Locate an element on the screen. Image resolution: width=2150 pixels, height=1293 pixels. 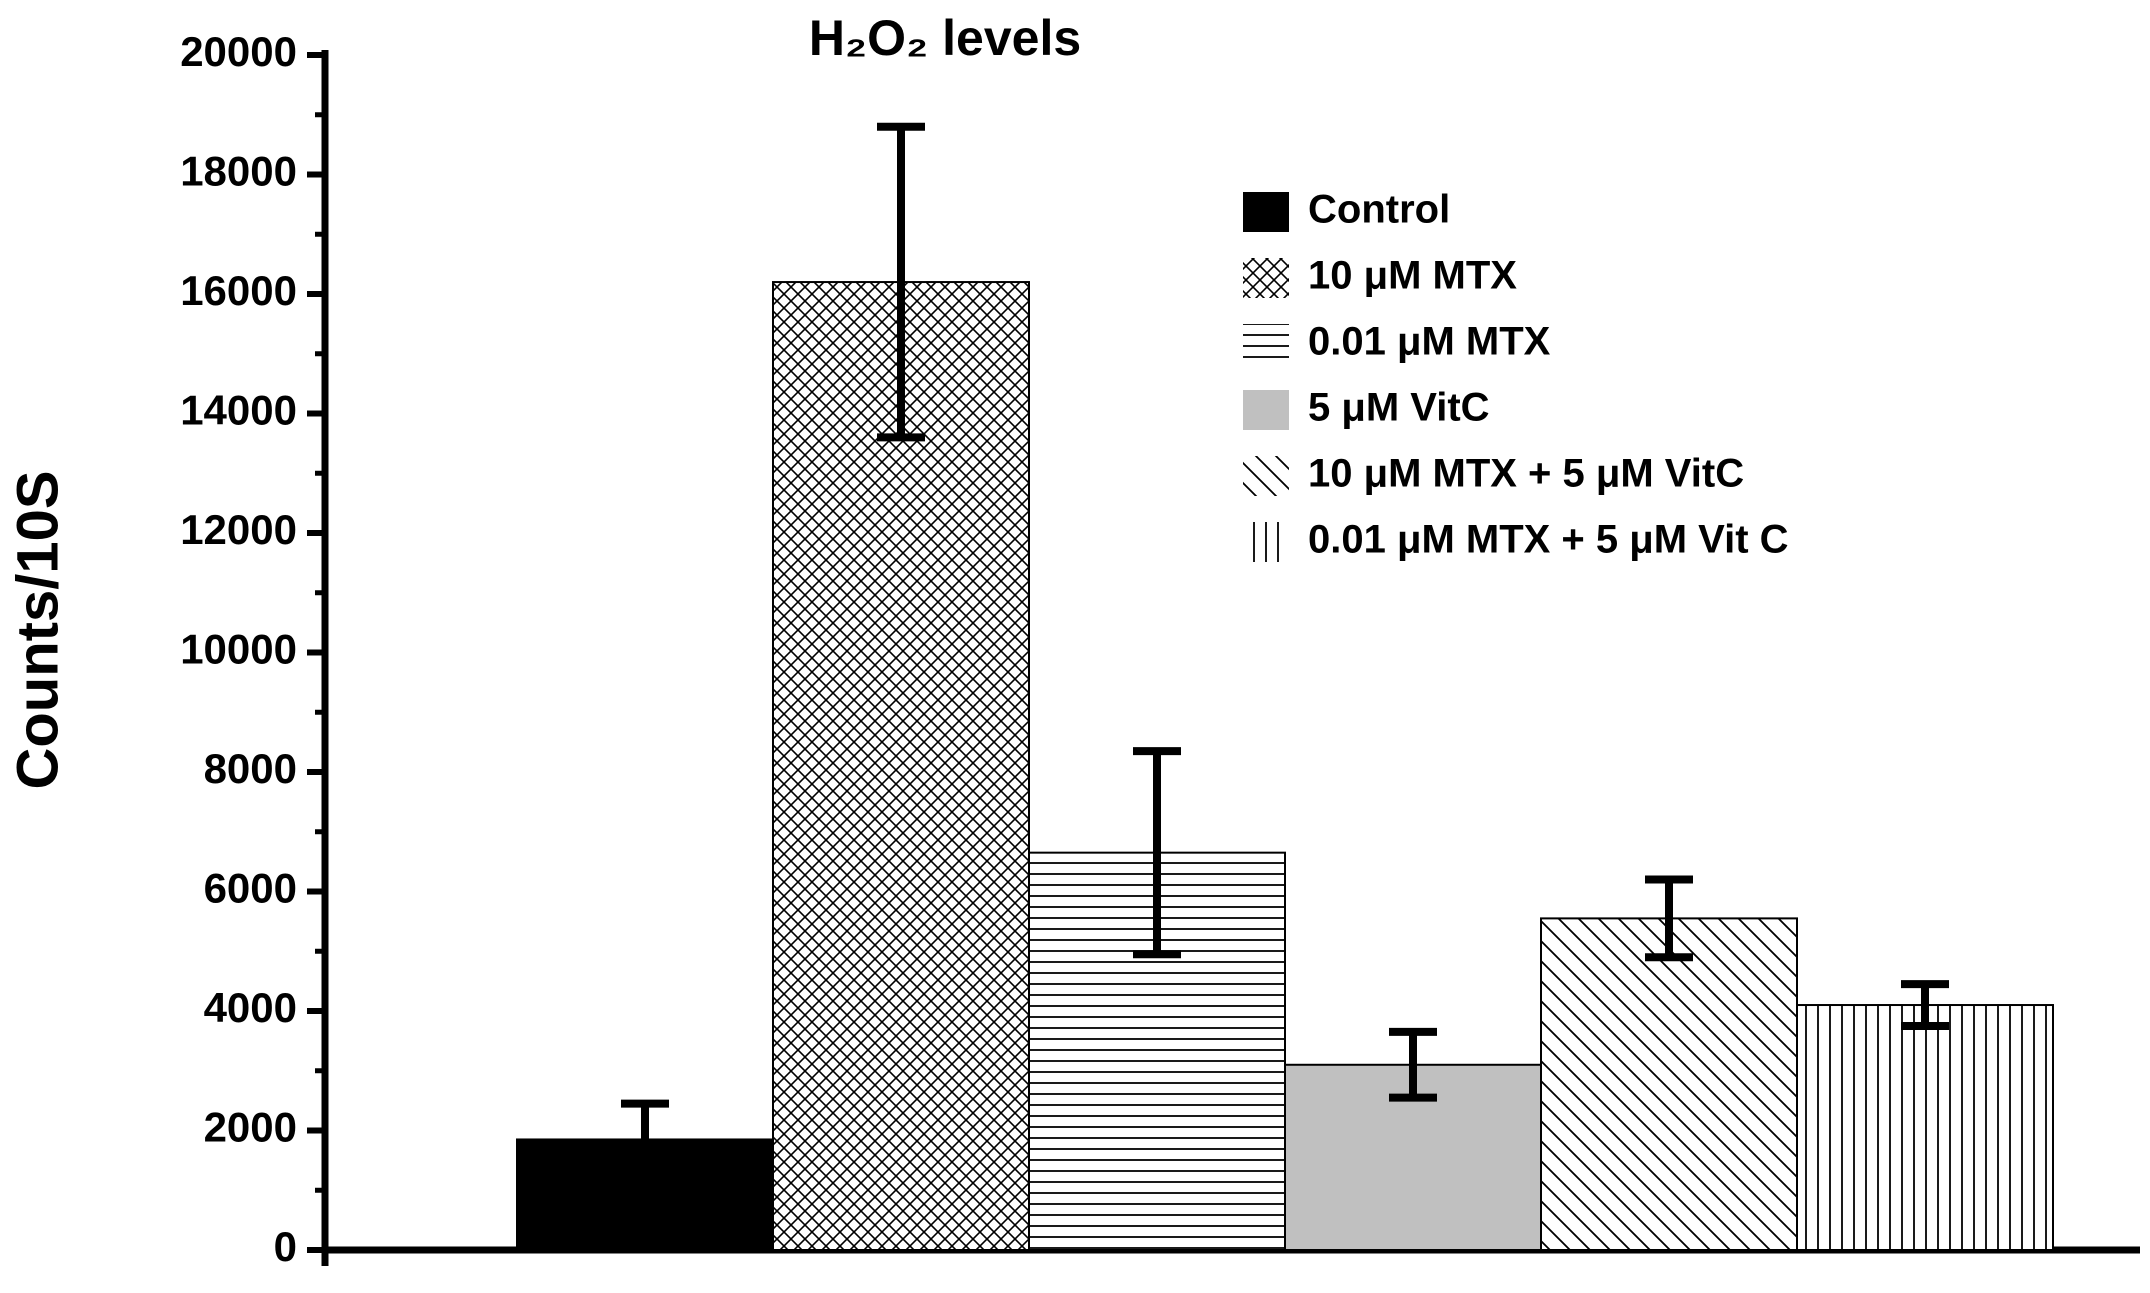
y-tick-label: 8000 is located at coordinates (250, 768).